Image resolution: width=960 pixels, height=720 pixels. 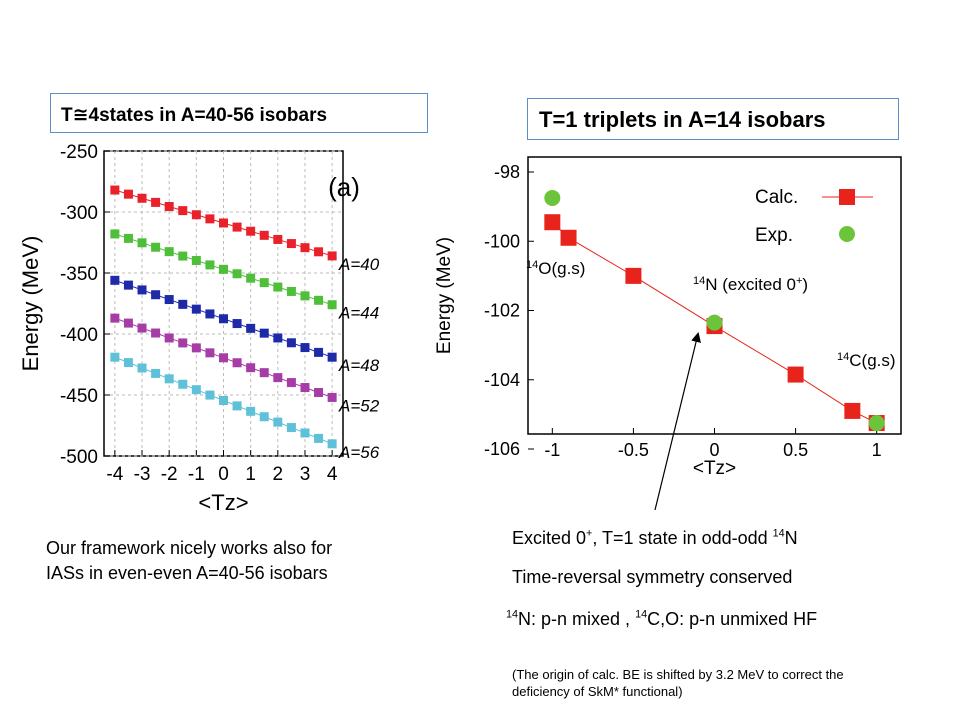 What do you see at coordinates (79, 457) in the screenshot?
I see `left-ytick-label: -500` at bounding box center [79, 457].